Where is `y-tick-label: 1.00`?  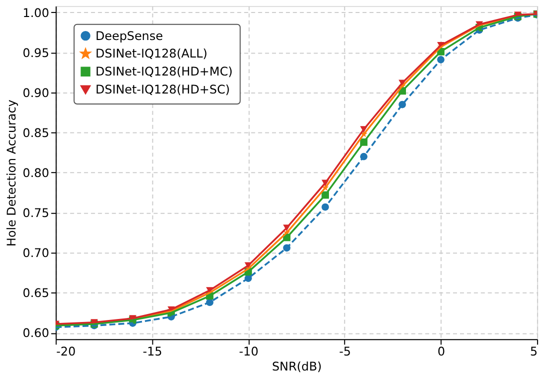
y-tick-label: 1.00 is located at coordinates (36, 13).